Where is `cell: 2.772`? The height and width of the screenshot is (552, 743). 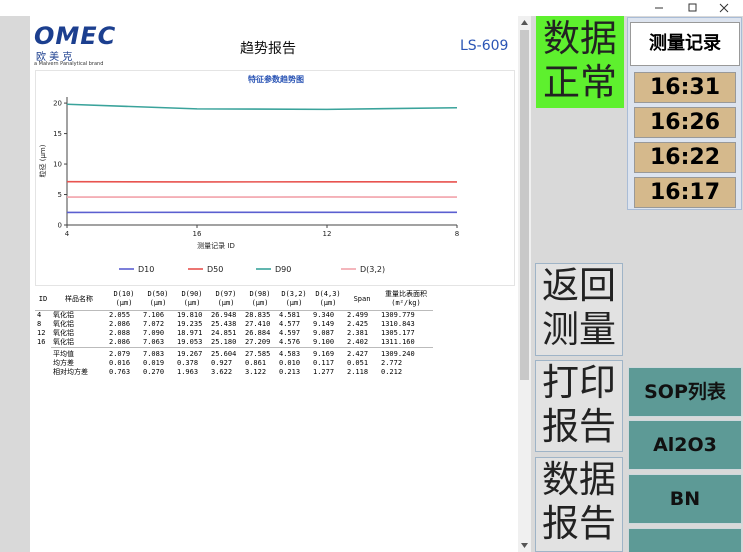
cell: 2.772 is located at coordinates (392, 363).